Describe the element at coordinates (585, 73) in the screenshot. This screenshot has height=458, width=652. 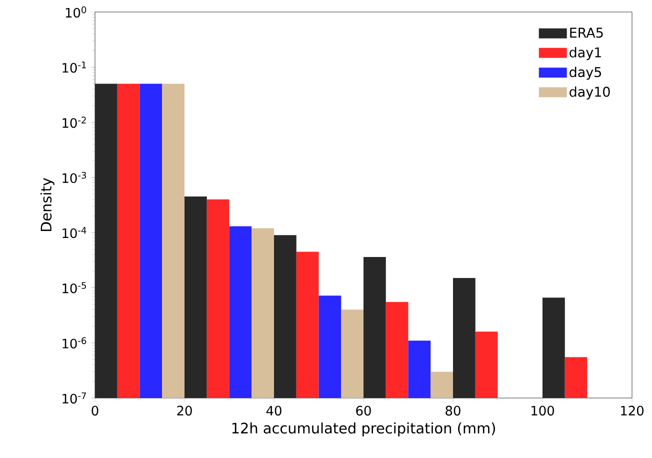
I see `legend-label: day5` at that location.